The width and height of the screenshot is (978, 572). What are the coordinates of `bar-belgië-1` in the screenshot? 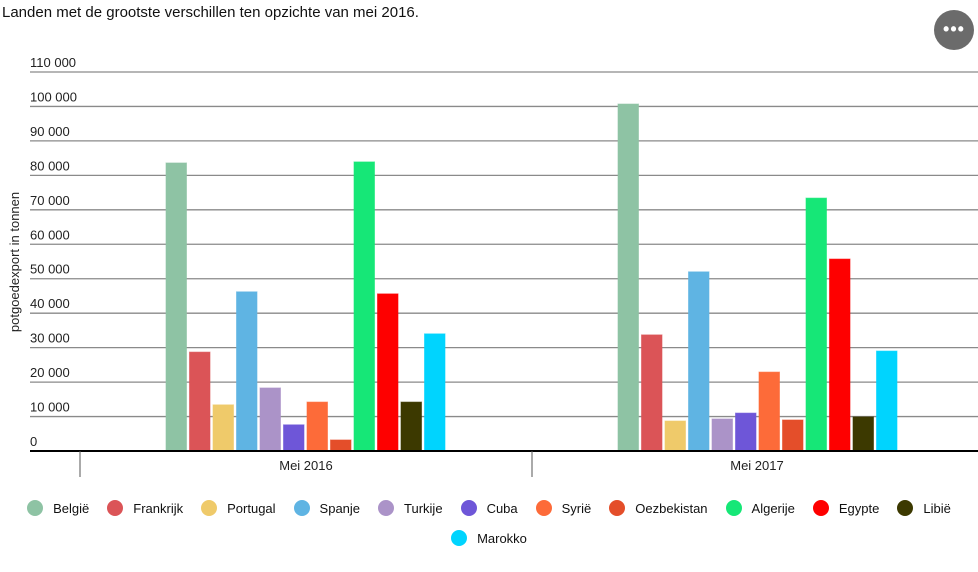 It's located at (628, 277).